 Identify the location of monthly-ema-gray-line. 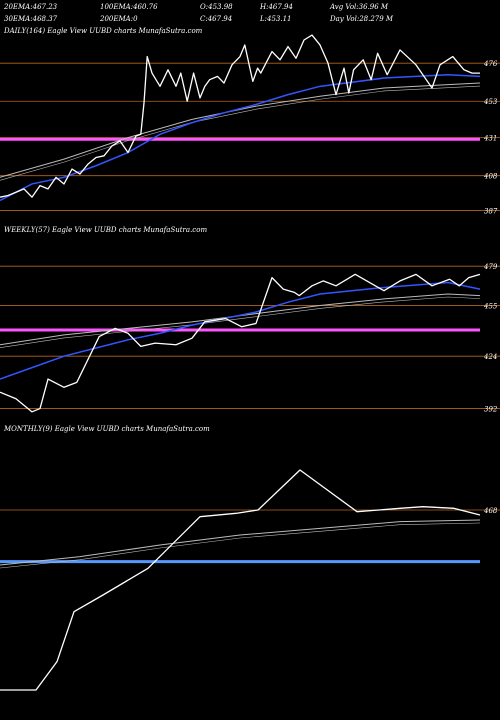
(240, 542).